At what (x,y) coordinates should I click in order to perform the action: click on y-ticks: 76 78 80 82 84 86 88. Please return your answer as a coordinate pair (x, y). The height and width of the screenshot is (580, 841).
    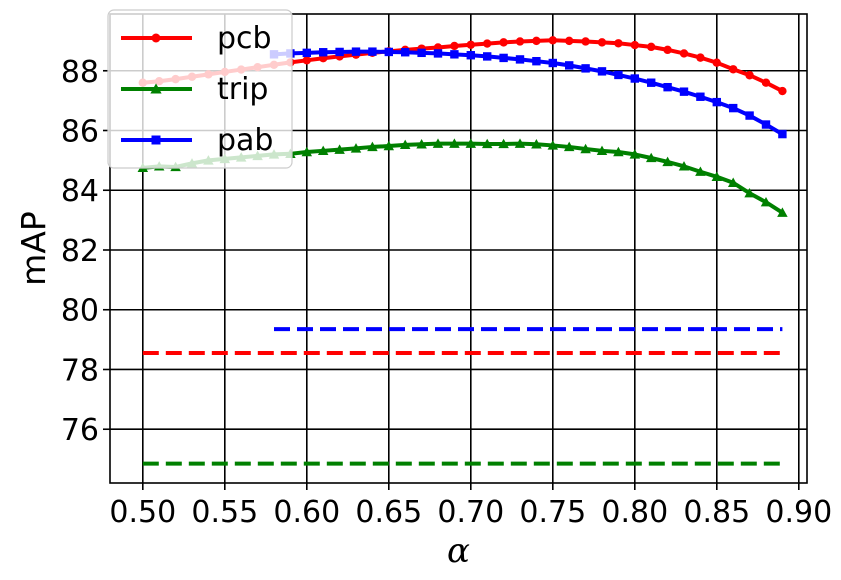
    Looking at the image, I should click on (85, 251).